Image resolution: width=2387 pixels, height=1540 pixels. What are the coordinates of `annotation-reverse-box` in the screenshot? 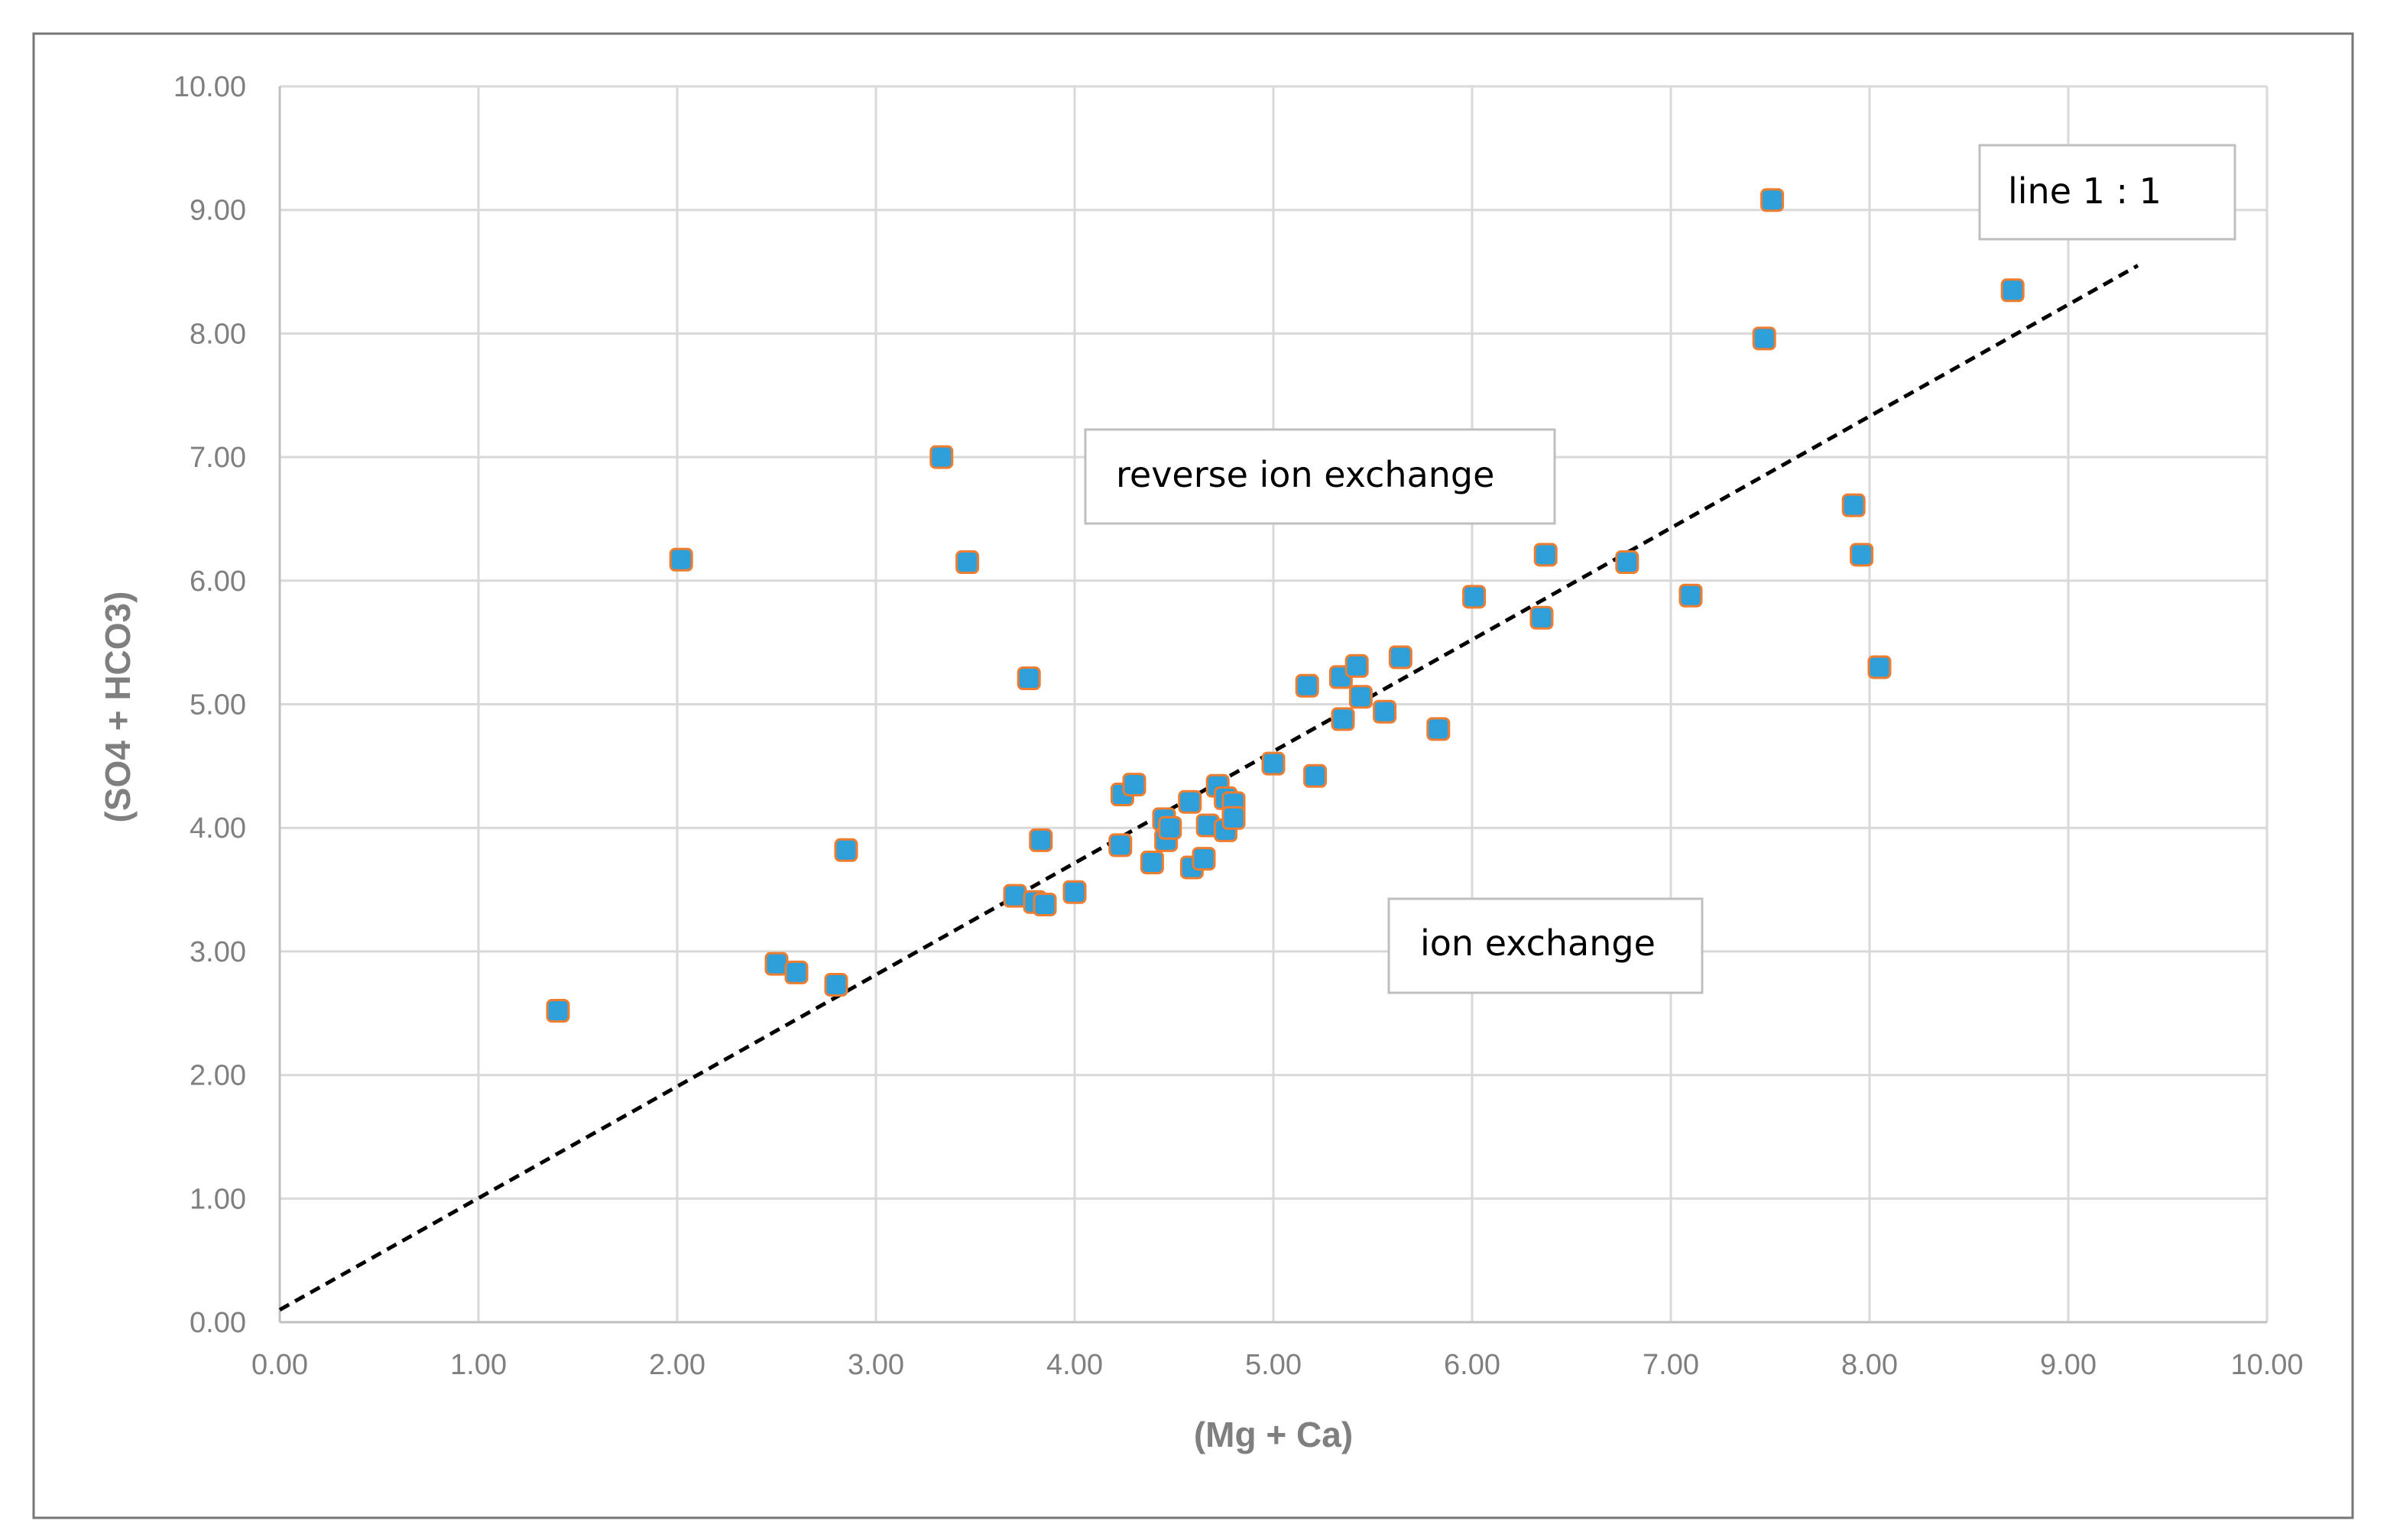 It's located at (1320, 476).